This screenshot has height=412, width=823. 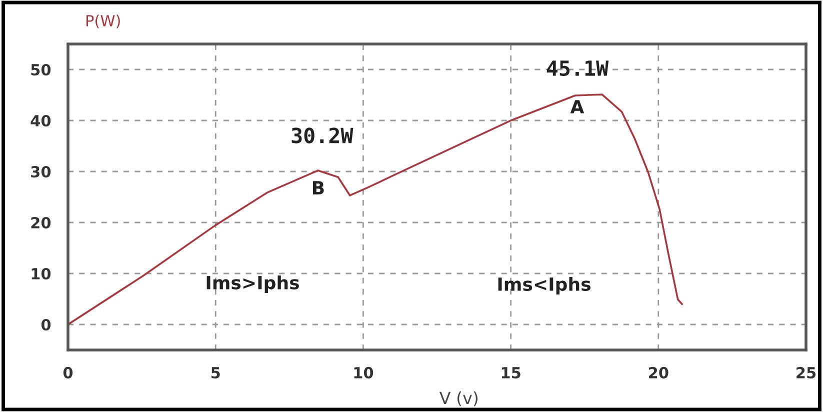 What do you see at coordinates (41, 222) in the screenshot?
I see `y-tick-label: 20` at bounding box center [41, 222].